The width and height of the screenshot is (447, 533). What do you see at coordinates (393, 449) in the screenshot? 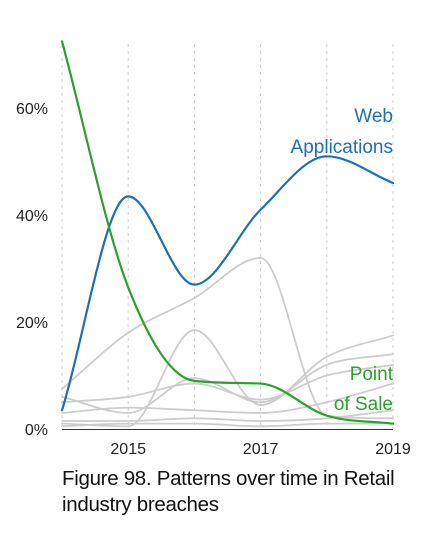
I see `x-tick-label: 2019` at bounding box center [393, 449].